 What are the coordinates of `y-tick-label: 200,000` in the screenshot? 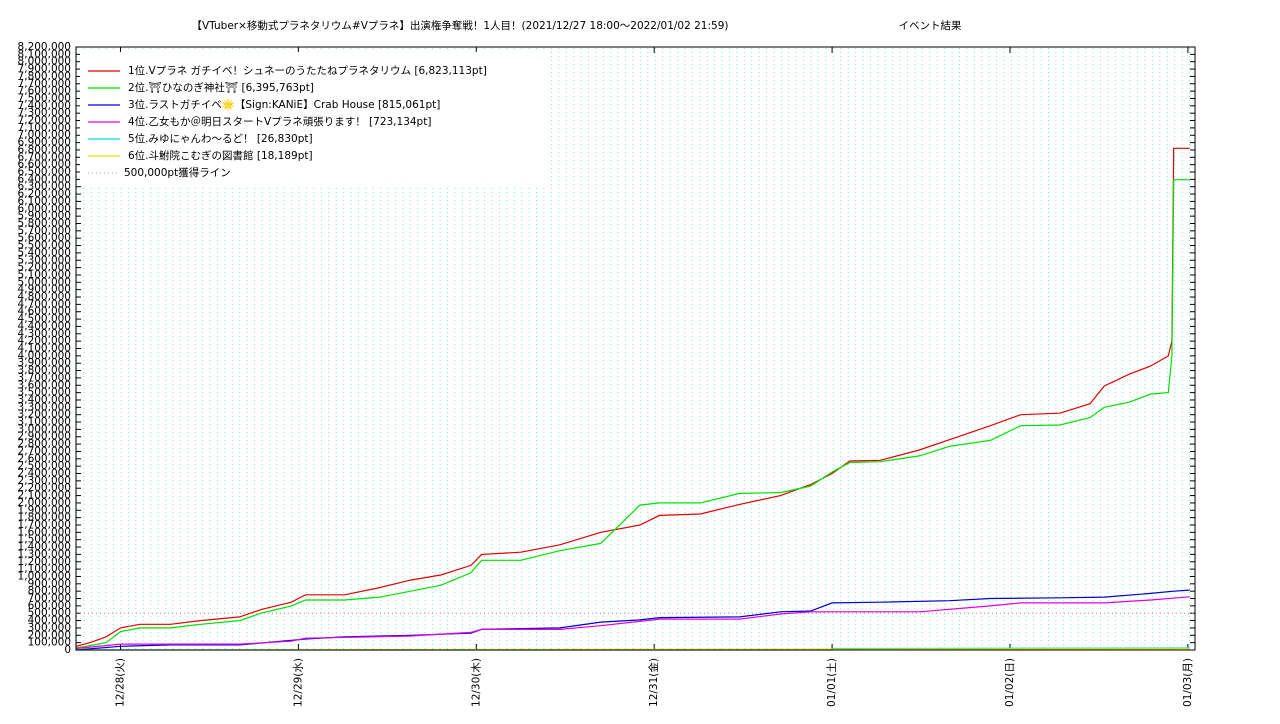 It's located at (49, 635).